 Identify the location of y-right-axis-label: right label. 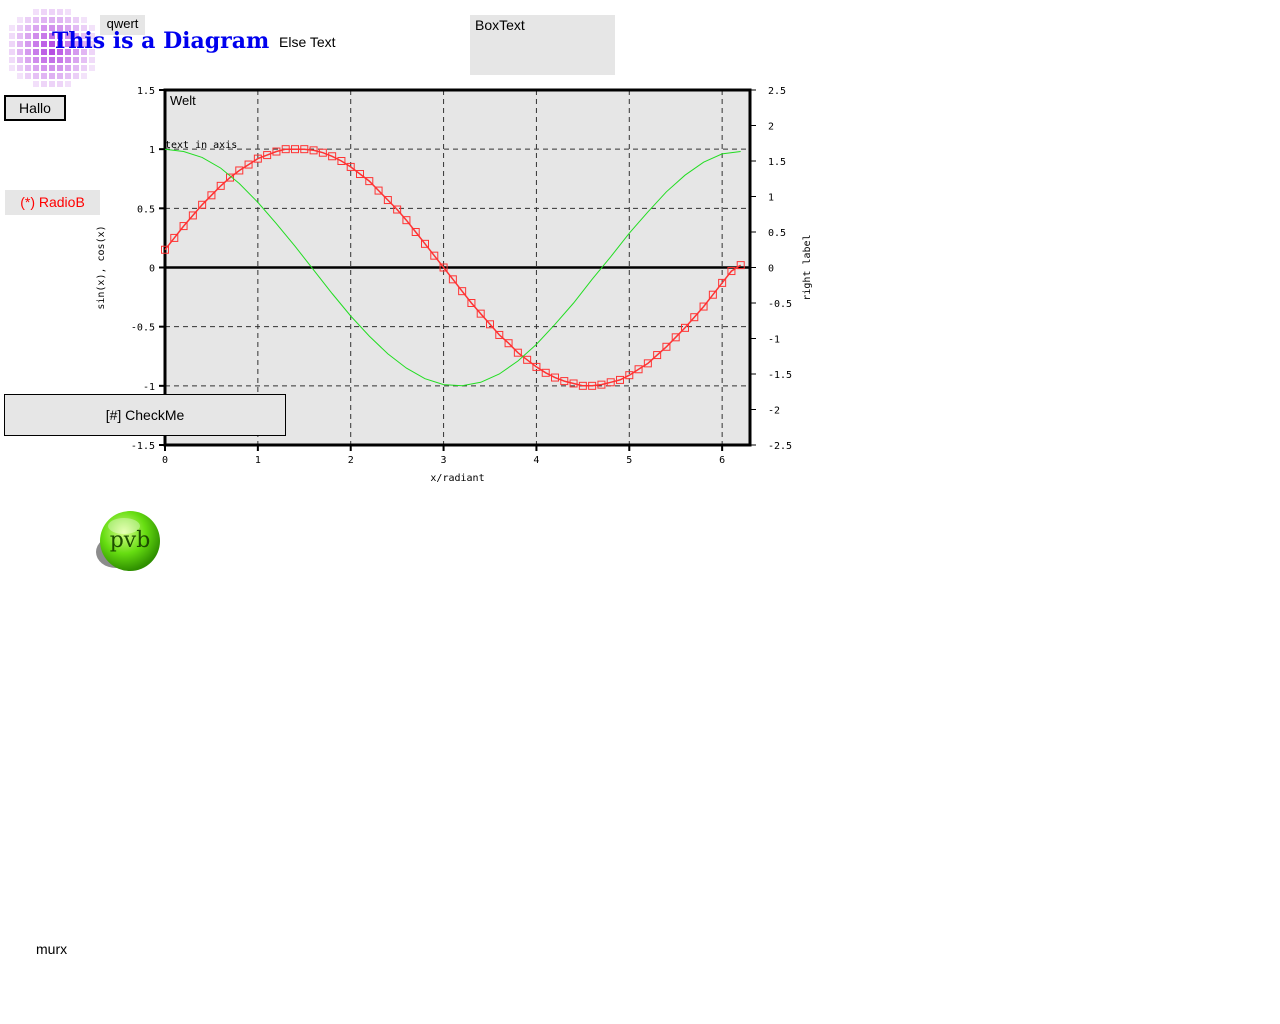
(807, 267).